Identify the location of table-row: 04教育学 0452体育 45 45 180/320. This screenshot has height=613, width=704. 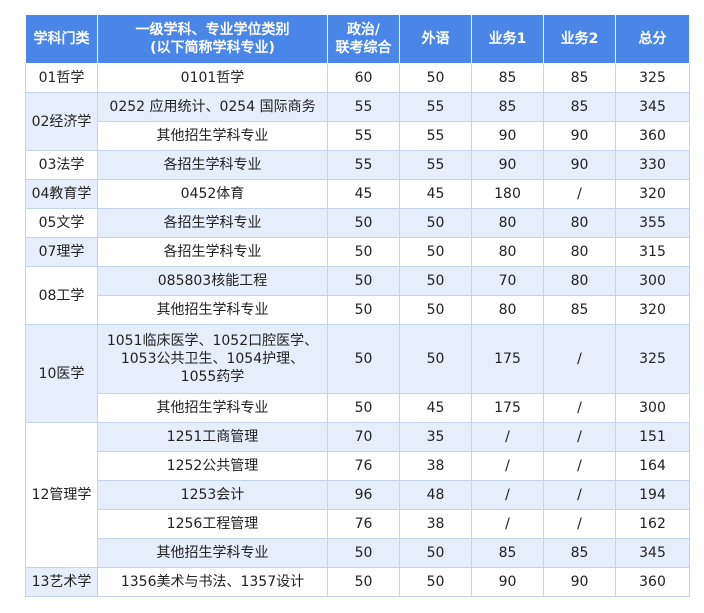
(357, 194).